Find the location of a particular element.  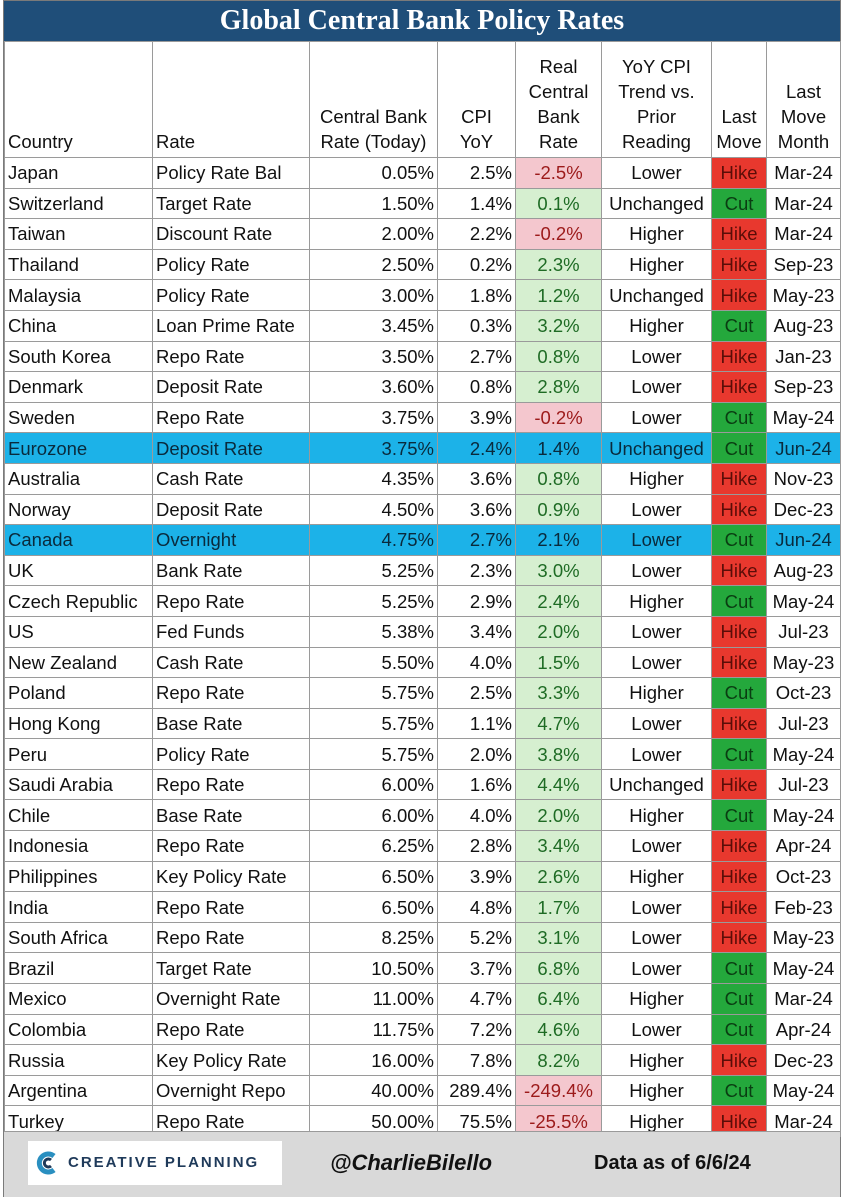

col-header-line: Rate (Today) is located at coordinates (373, 141).